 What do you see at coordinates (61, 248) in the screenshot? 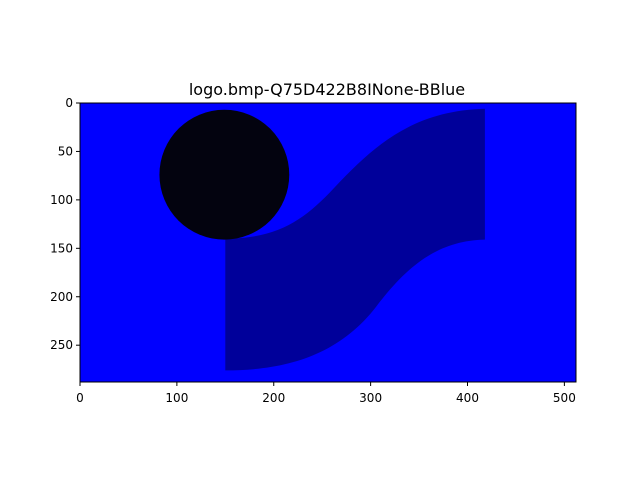
I see `y-tick-label: 150` at bounding box center [61, 248].